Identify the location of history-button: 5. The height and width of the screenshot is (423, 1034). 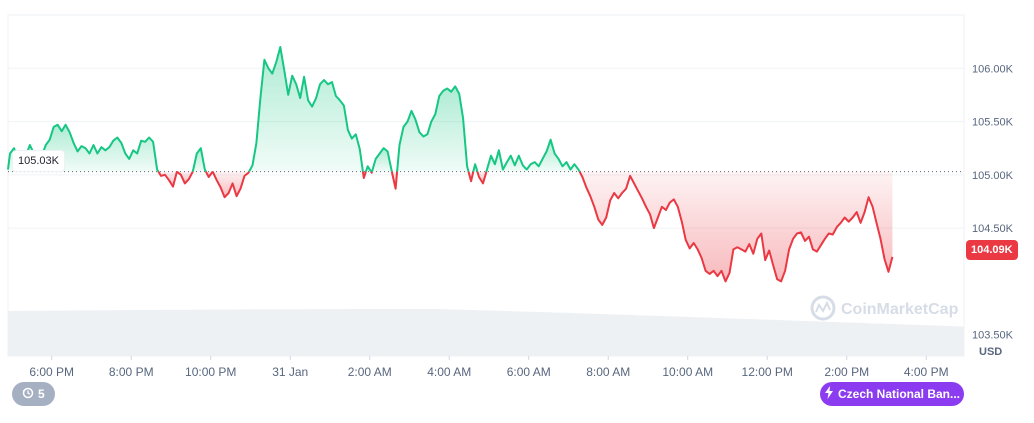
(33, 394).